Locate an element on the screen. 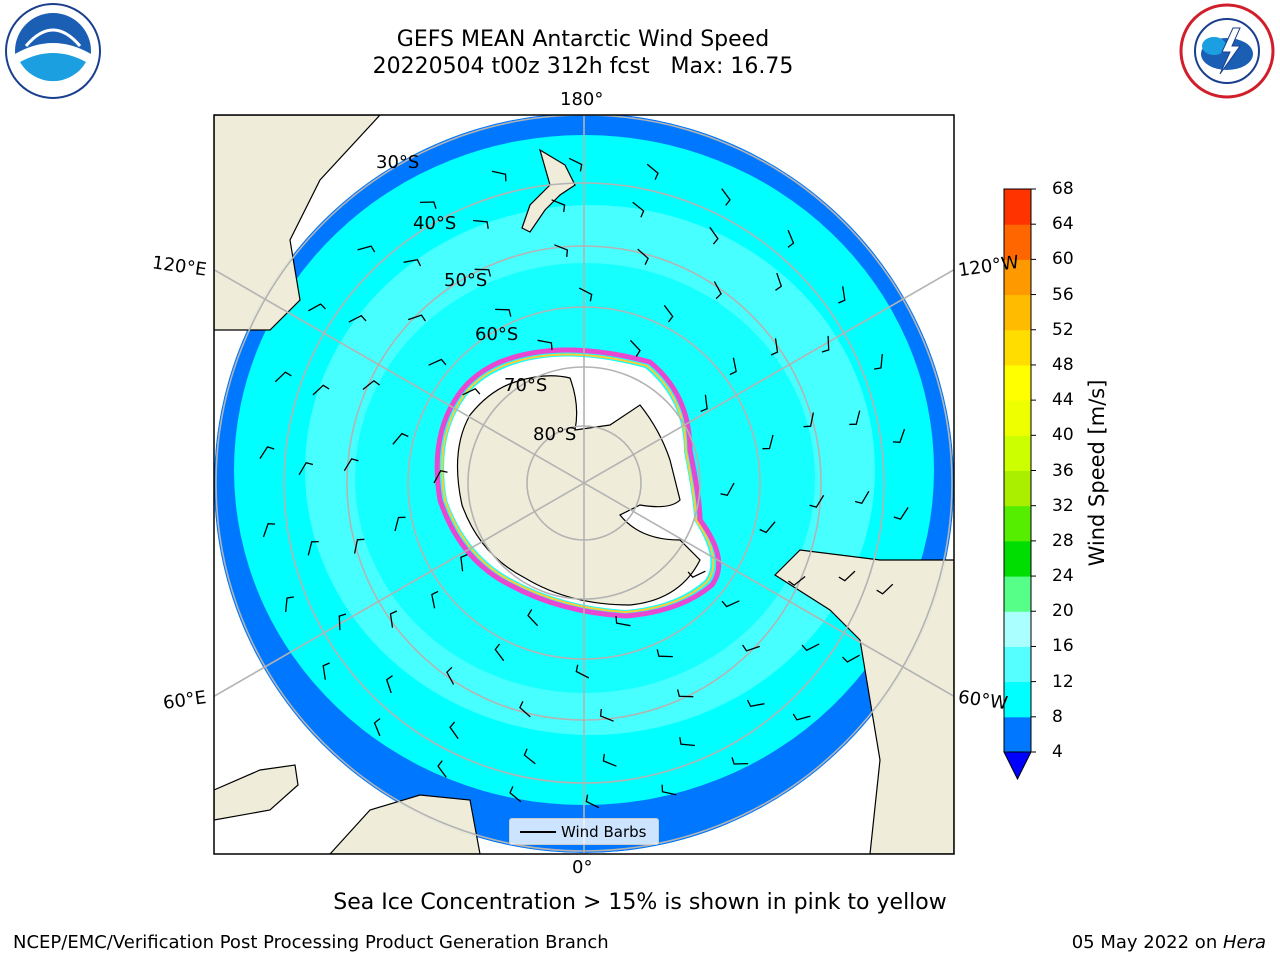 This screenshot has width=1280, height=960. colorbar-tick-label: 36 is located at coordinates (1063, 470).